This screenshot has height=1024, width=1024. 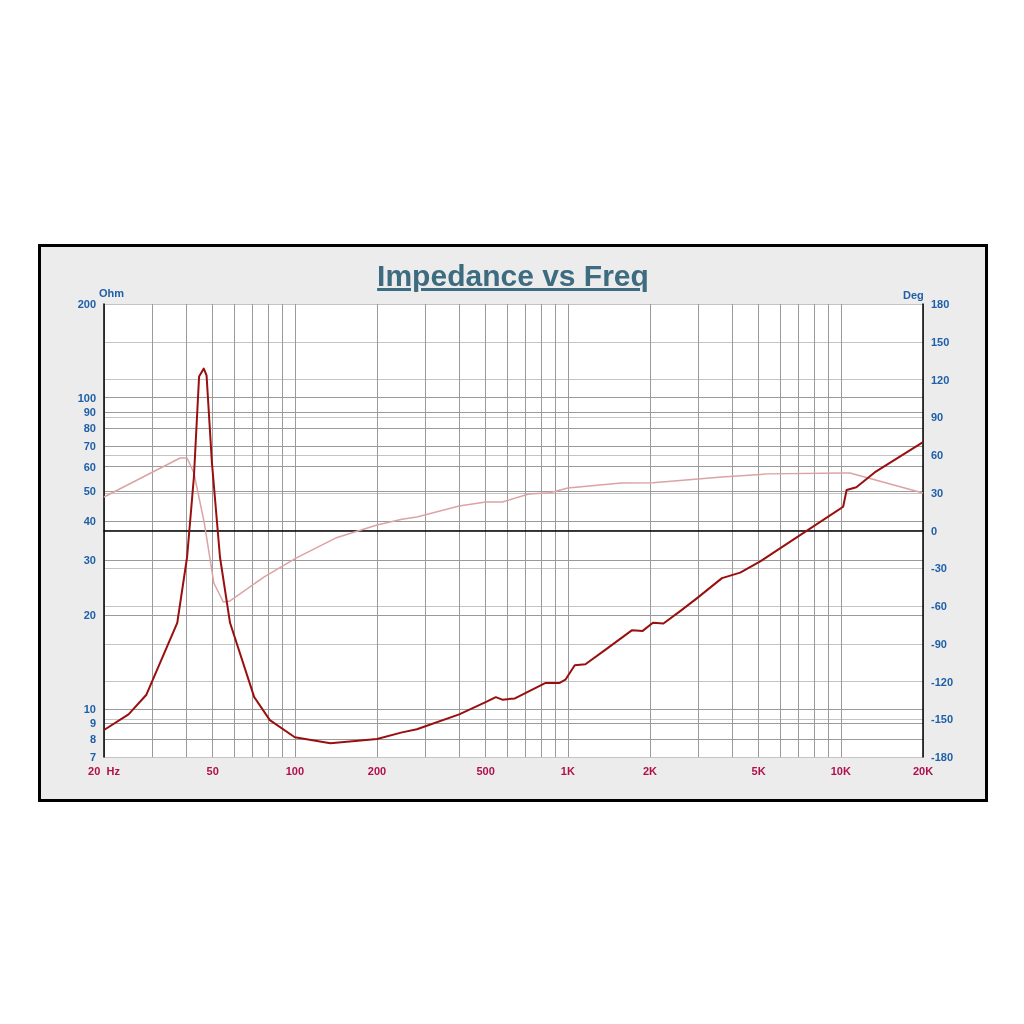 I want to click on y-axis-title: Ohm, so click(x=111, y=293).